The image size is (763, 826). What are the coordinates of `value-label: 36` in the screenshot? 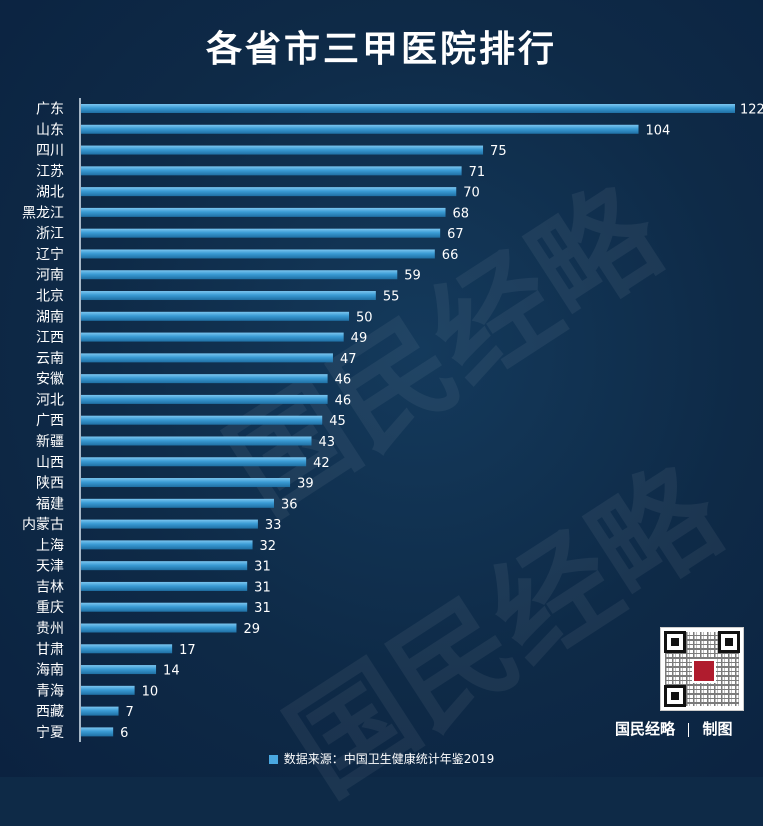 It's located at (289, 504).